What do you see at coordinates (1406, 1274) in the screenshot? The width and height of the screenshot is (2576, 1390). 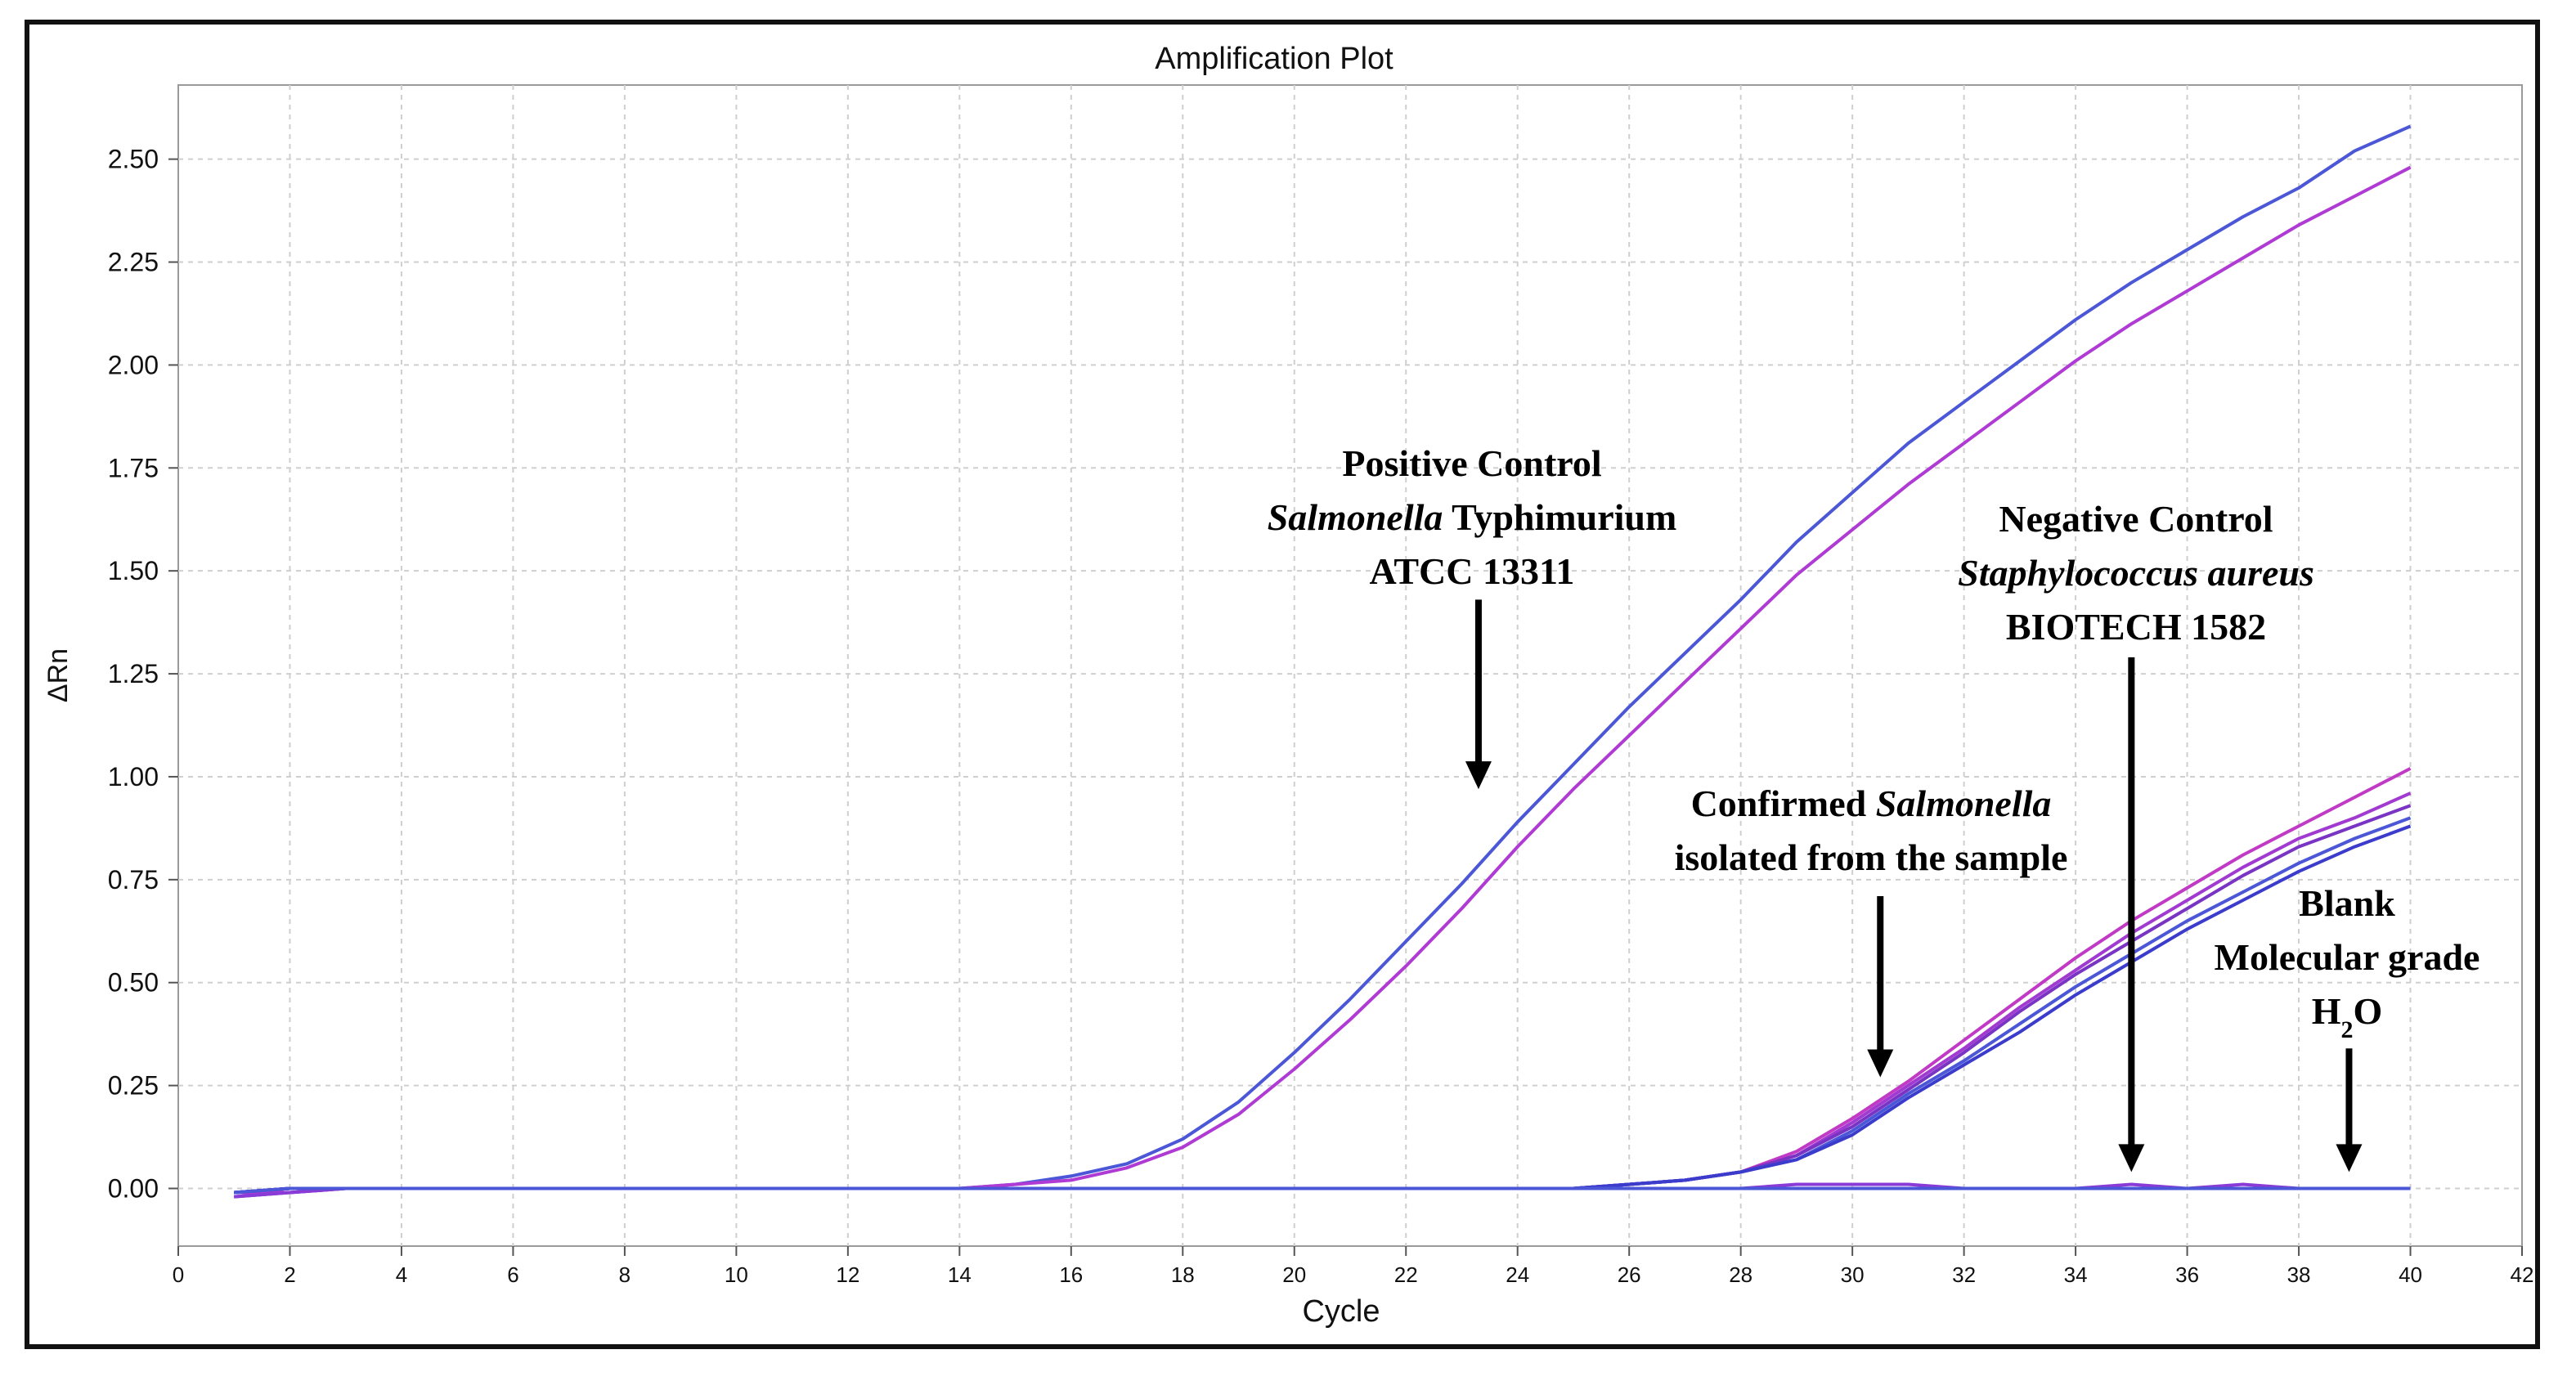 I see `x-tick-label: 22` at bounding box center [1406, 1274].